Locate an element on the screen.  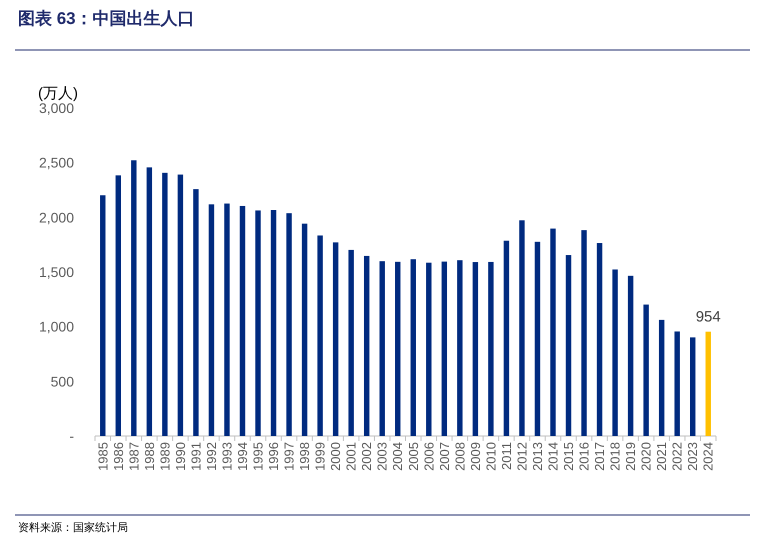
x-tick-label: 1993 is located at coordinates (226, 456).